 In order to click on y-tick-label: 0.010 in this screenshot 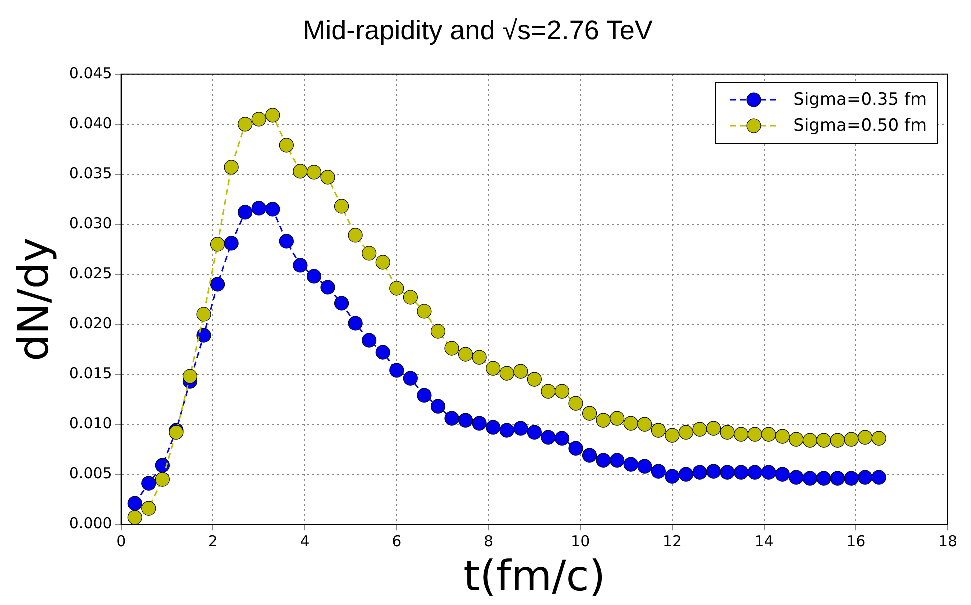, I will do `click(90, 423)`.